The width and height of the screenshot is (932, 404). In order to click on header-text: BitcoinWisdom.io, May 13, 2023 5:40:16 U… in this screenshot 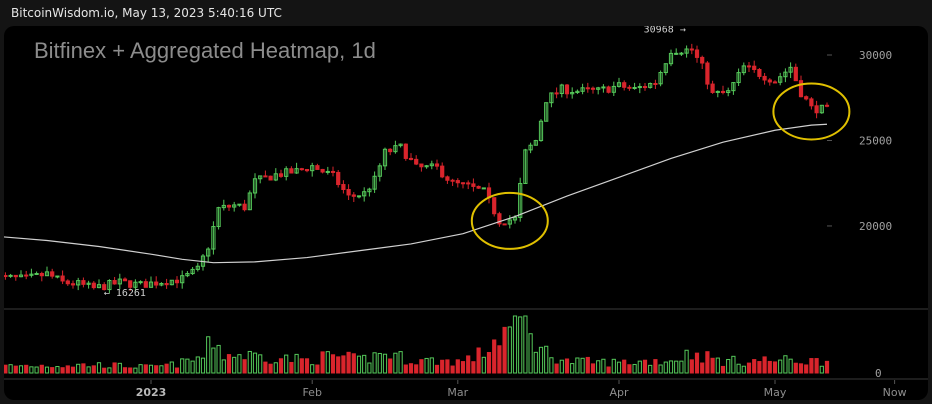, I will do `click(146, 13)`.